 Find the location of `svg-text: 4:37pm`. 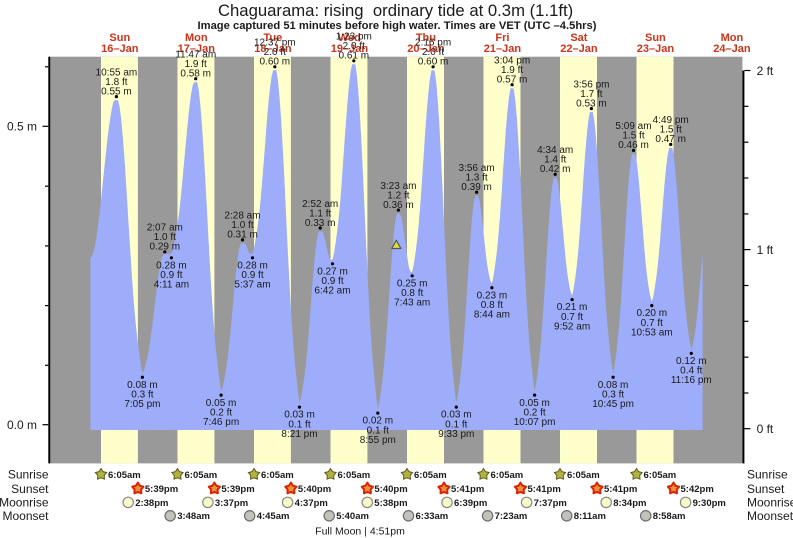

svg-text: 4:37pm is located at coordinates (311, 503).